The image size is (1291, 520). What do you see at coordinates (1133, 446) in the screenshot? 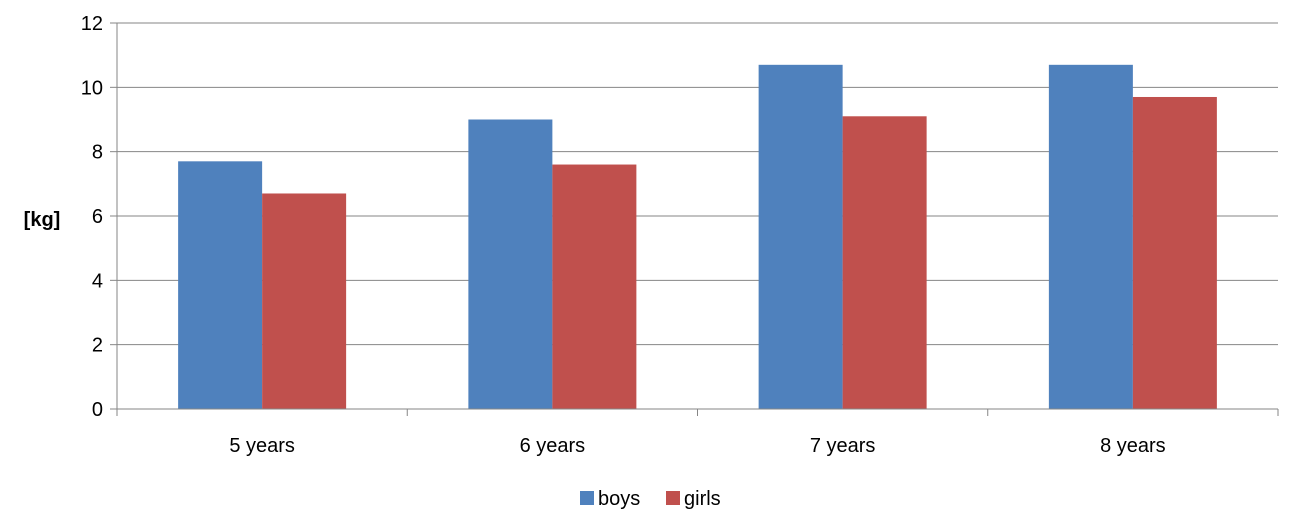
I see `x-category-label: 8 years` at bounding box center [1133, 446].